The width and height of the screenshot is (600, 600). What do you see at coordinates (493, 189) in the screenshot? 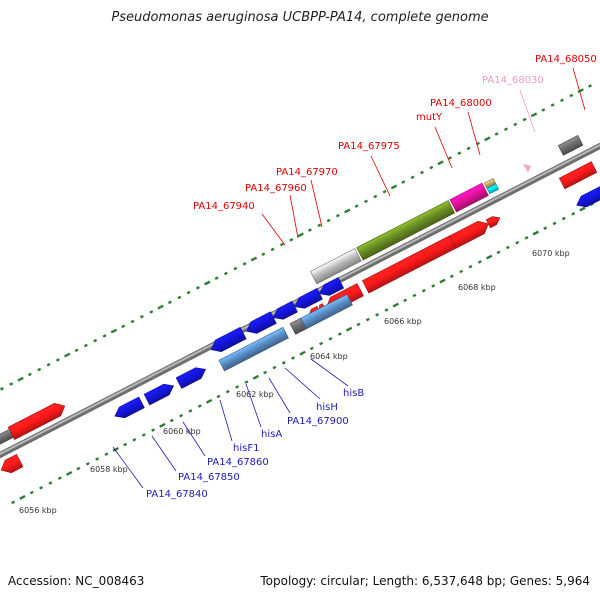
I see `gene-PA14_68000-b` at bounding box center [493, 189].